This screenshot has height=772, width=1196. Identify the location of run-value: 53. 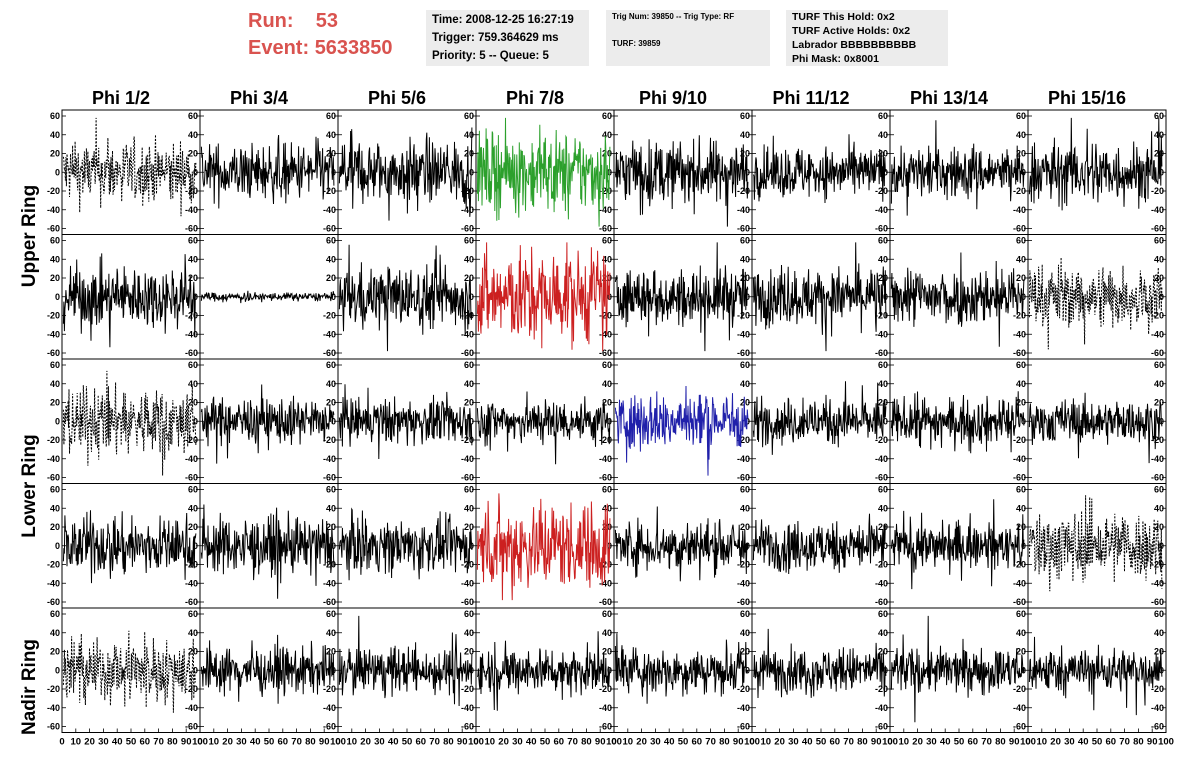
(327, 21).